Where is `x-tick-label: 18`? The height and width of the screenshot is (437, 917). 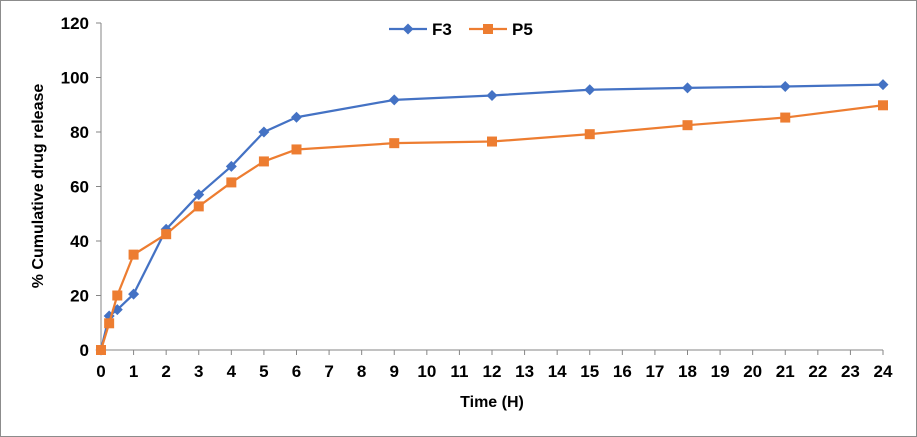
x-tick-label: 18 is located at coordinates (687, 371).